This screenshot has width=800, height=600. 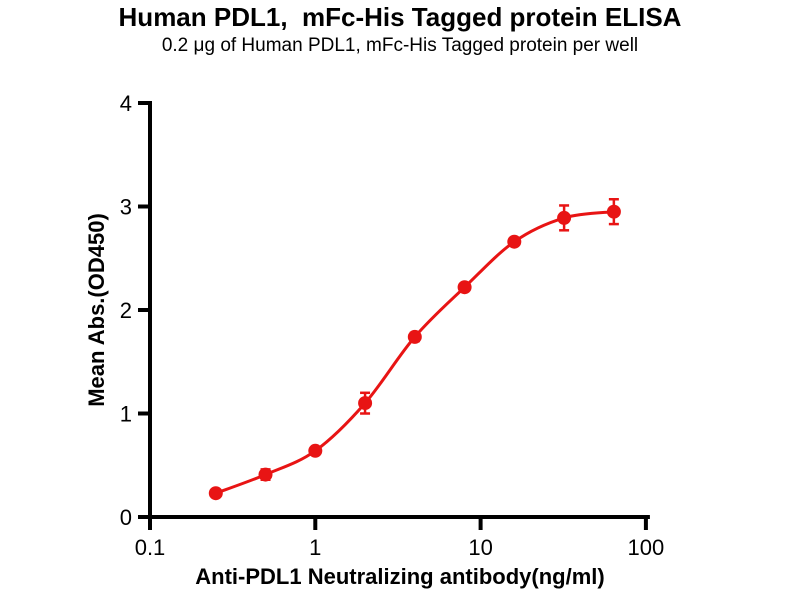 I want to click on y-tick-label: 0, so click(x=126, y=517).